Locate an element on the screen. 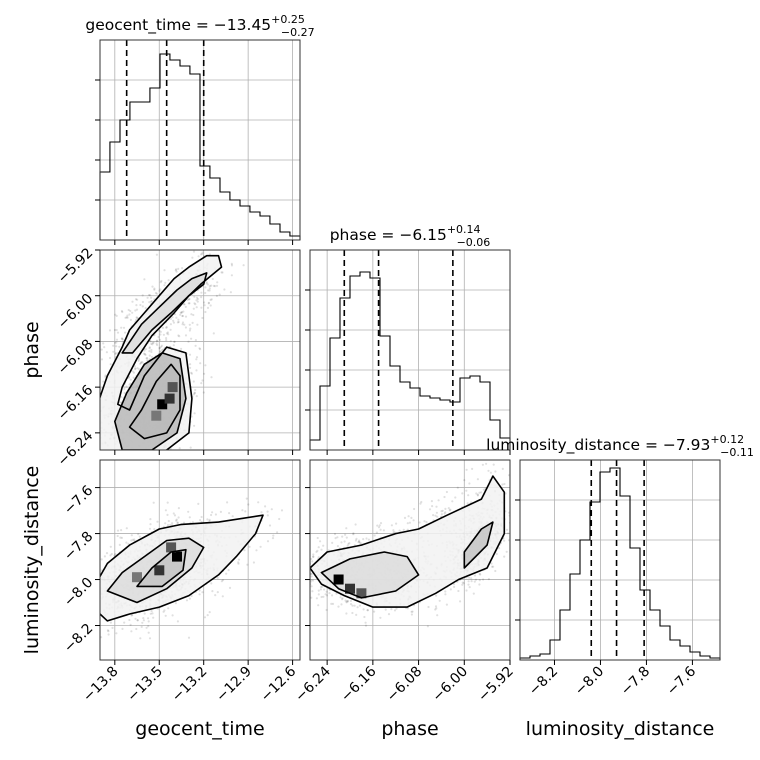  ylabel-phase: phase is located at coordinates (32, 349).